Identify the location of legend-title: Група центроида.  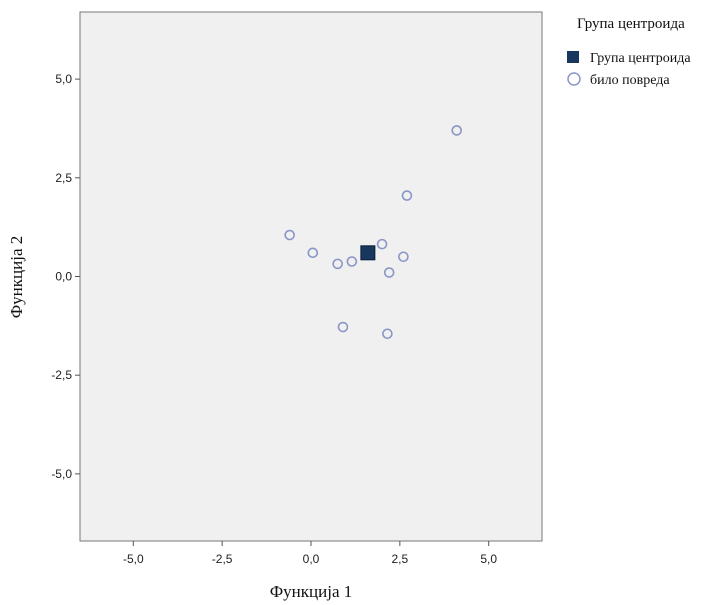
(631, 24).